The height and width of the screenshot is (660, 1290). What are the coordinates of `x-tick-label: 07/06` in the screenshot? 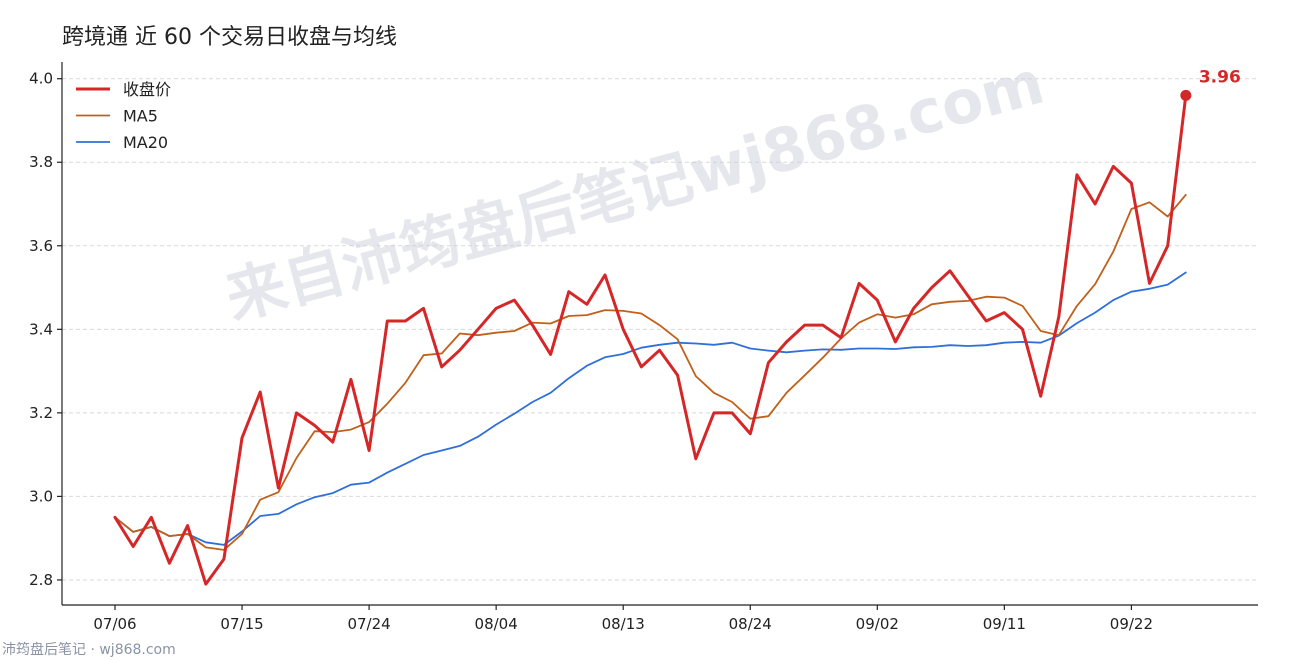 It's located at (114, 624).